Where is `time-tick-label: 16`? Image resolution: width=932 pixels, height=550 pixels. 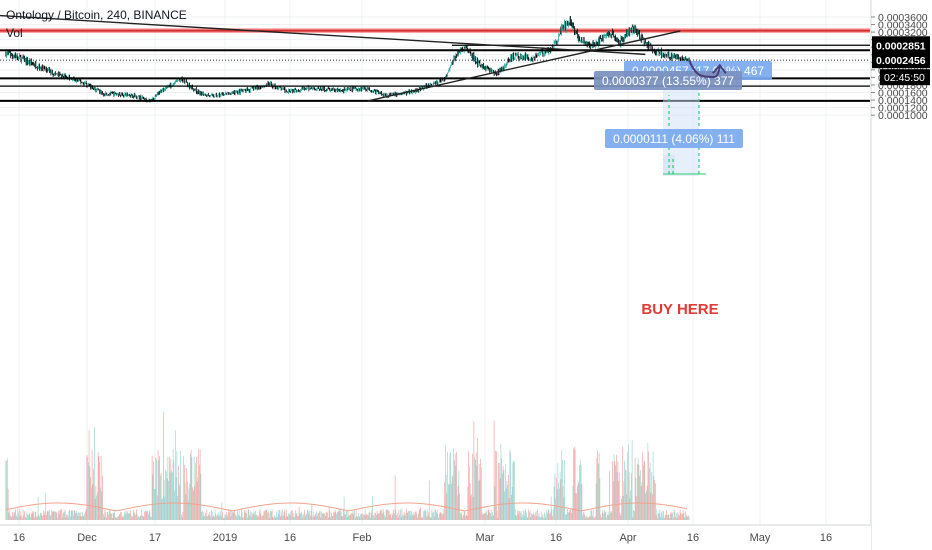 time-tick-label: 16 is located at coordinates (556, 538).